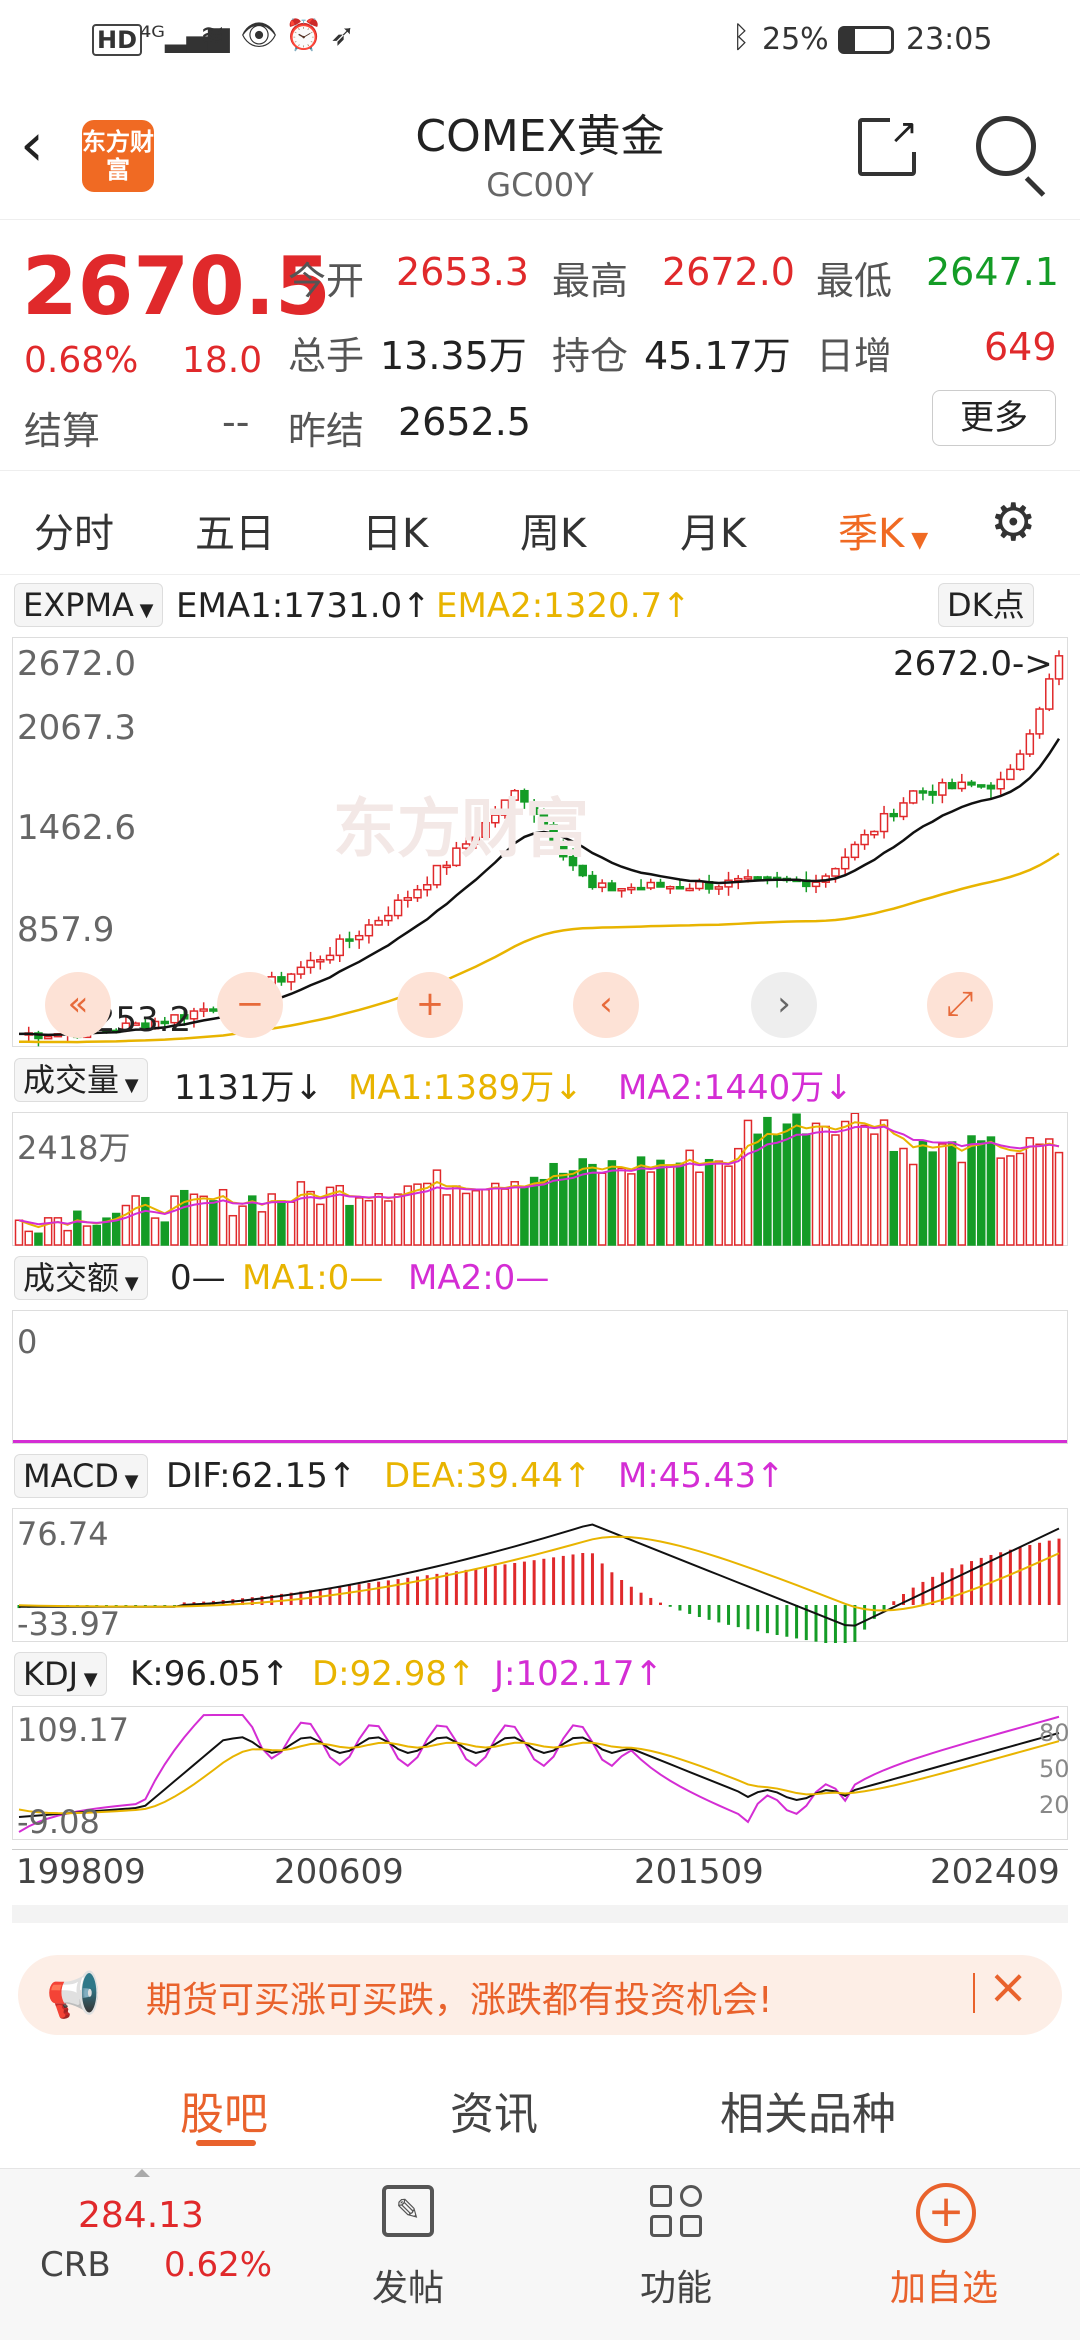  Describe the element at coordinates (224, 2114) in the screenshot. I see `tab-guba: 股吧` at that location.